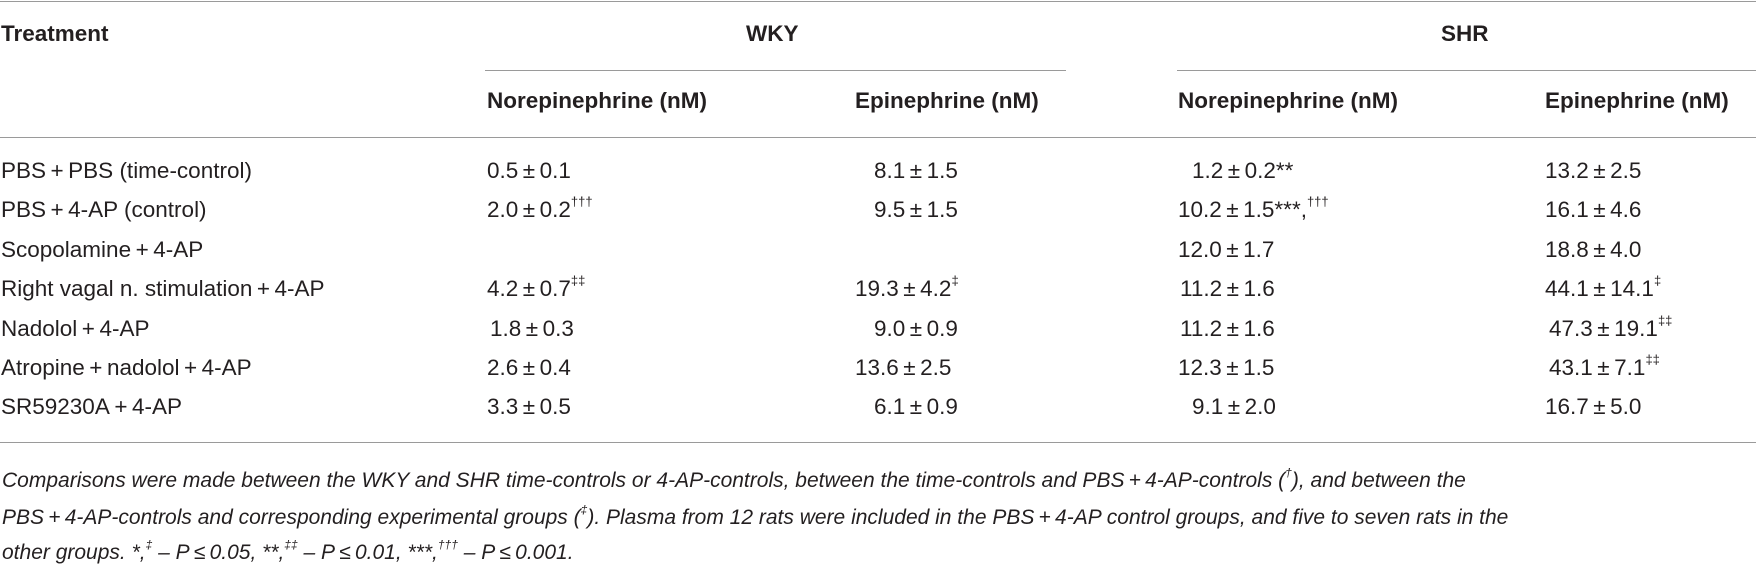  What do you see at coordinates (126, 367) in the screenshot?
I see `row-5-treatment: Atropine + nadolol + 4-AP` at bounding box center [126, 367].